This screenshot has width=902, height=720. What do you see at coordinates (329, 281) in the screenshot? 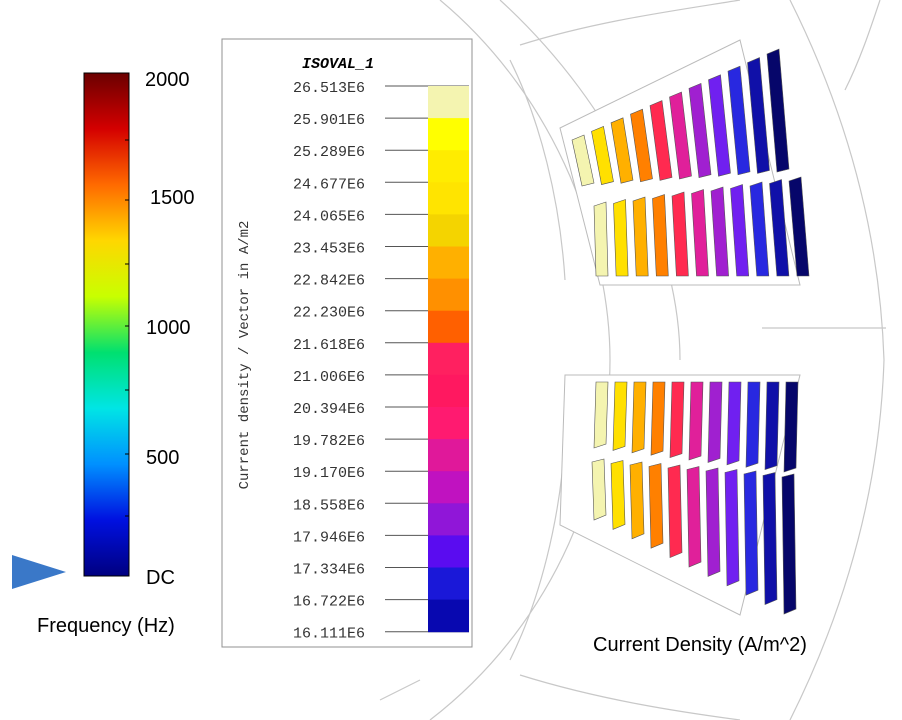
I see `isoval-value-label: 22.842E6` at bounding box center [329, 281].